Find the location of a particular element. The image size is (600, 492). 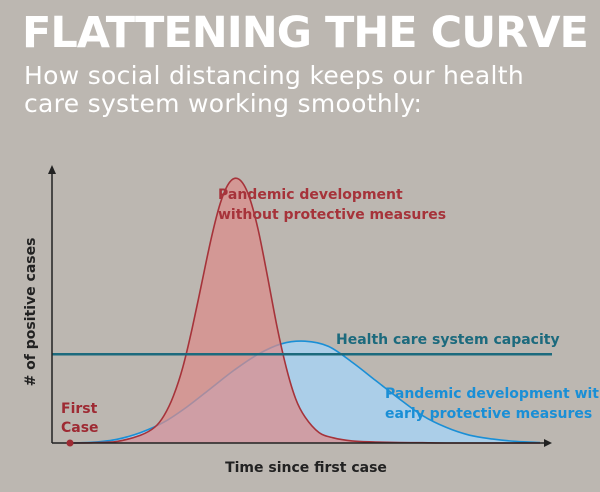

x-axis-arrow is located at coordinates (548, 443).